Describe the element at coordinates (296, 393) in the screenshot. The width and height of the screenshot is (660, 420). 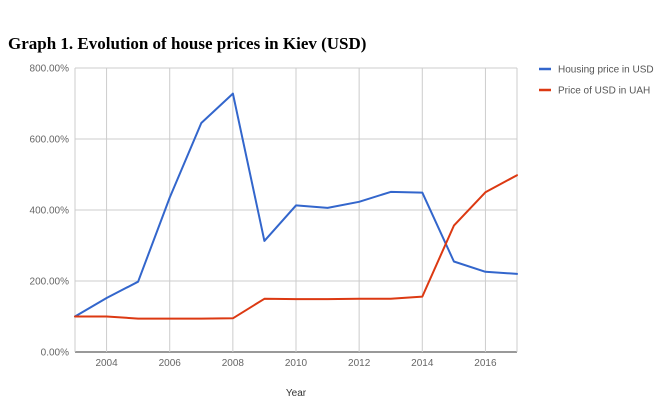
I see `x-axis-label: Year` at that location.